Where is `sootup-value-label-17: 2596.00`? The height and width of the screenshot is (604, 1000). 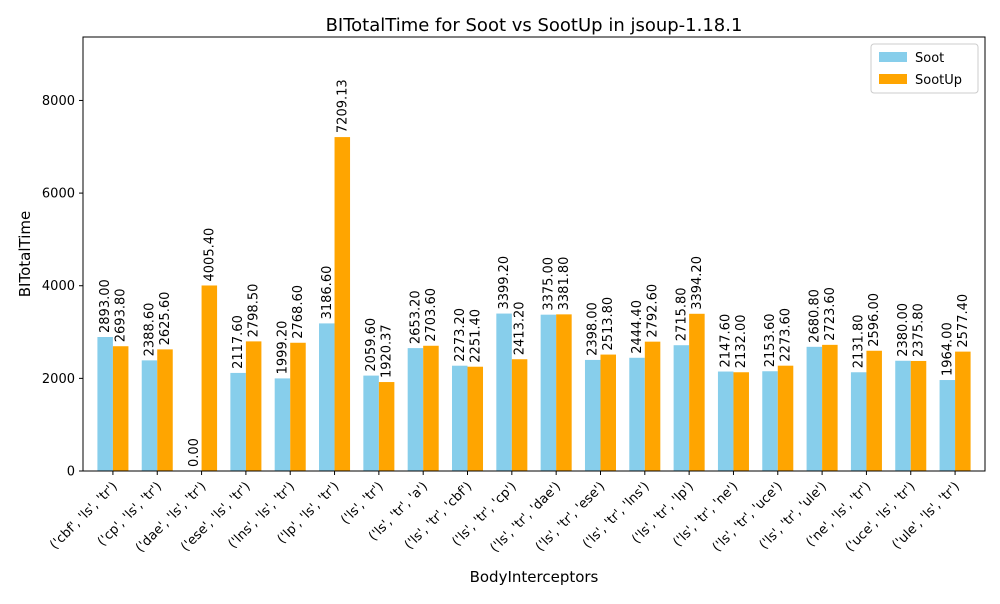
sootup-value-label-17: 2596.00 is located at coordinates (874, 320).